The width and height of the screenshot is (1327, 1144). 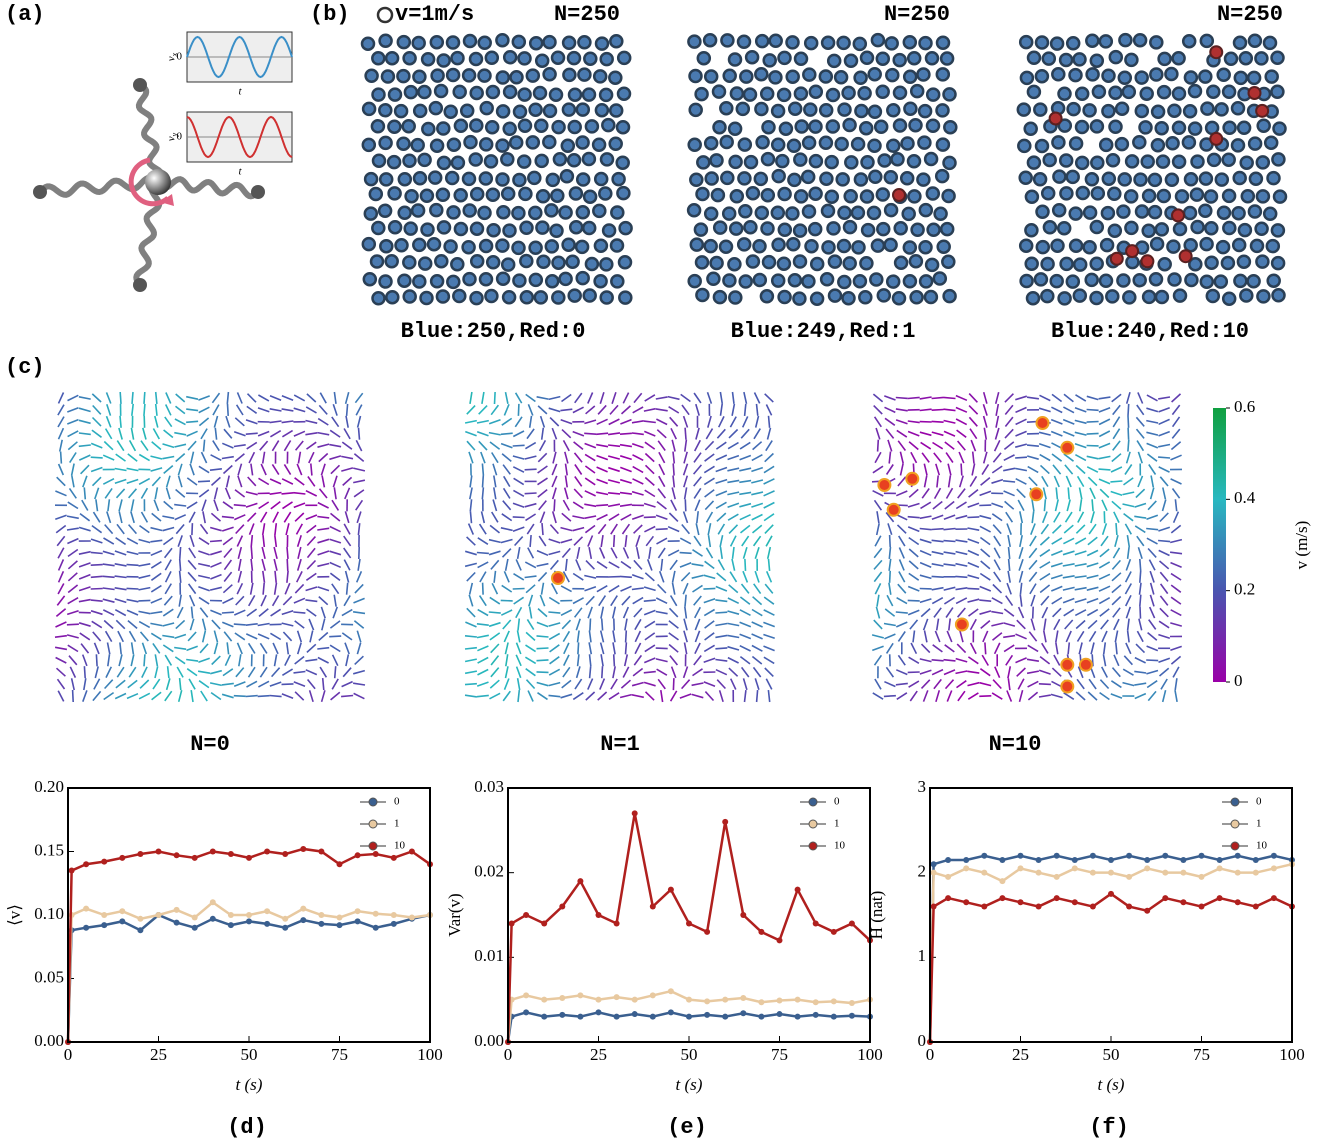 I want to click on panel-label: (c), so click(x=25, y=367).